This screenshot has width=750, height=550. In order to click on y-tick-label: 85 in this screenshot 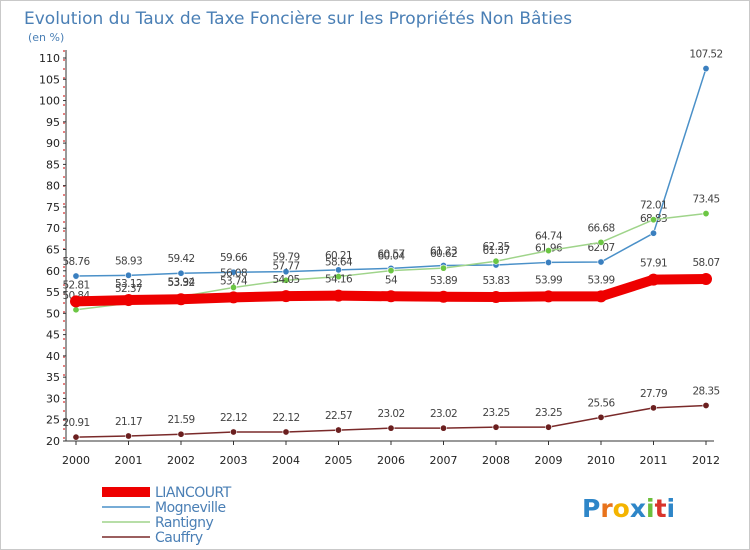, I will do `click(53, 164)`.